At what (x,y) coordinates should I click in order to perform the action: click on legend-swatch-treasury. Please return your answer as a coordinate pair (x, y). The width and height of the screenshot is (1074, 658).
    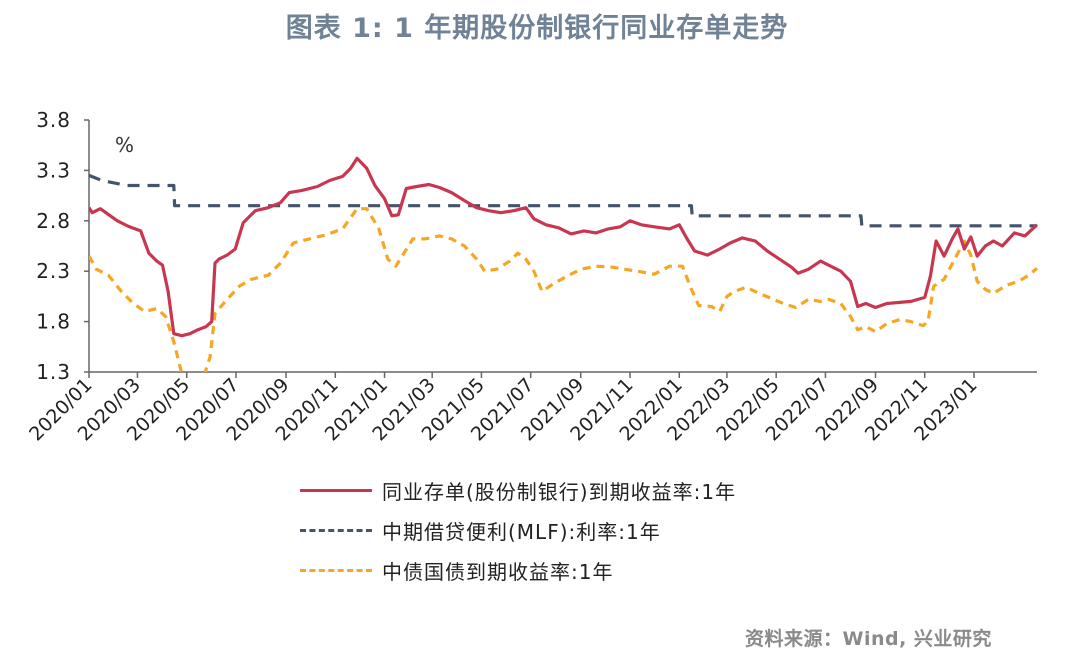
    Looking at the image, I should click on (336, 570).